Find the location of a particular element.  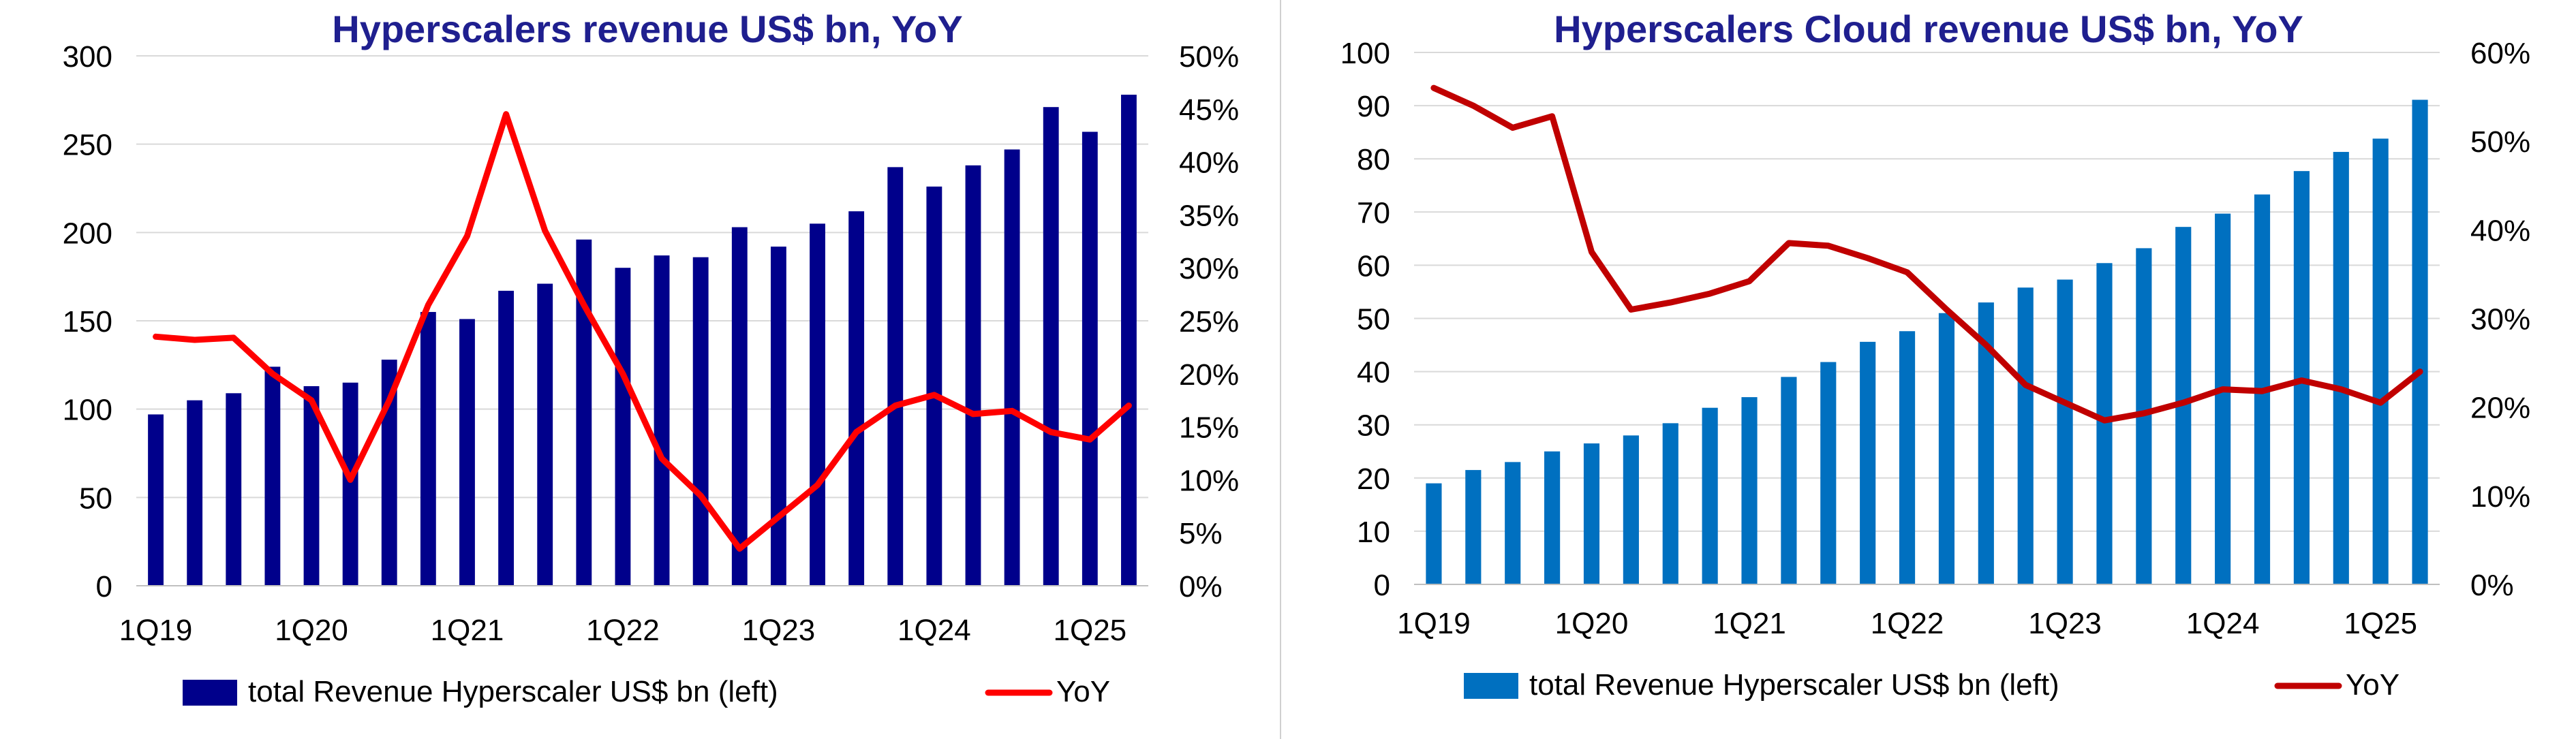

y-left-tick-label: 90 is located at coordinates (1373, 106).